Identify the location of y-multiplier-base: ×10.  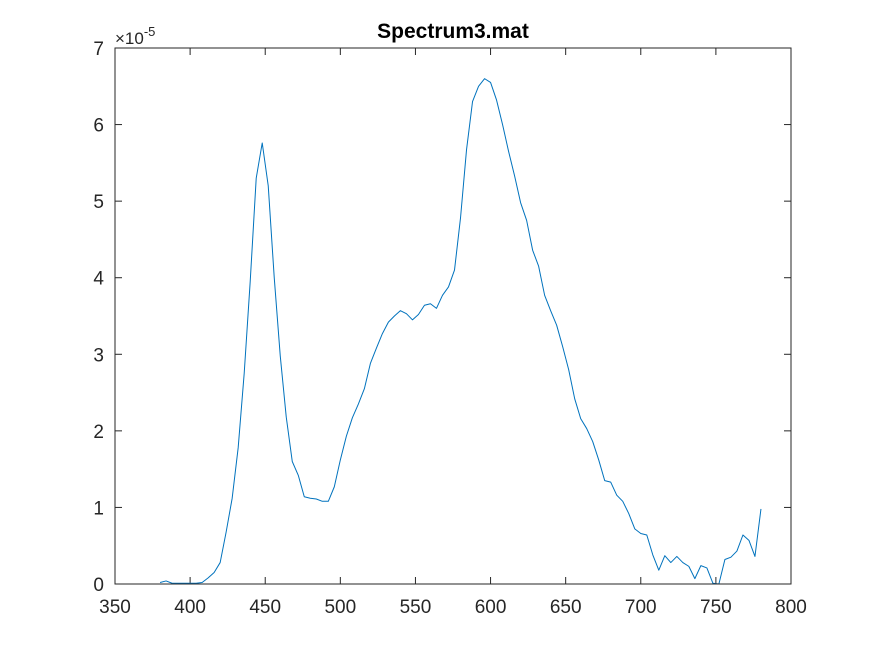
(129, 38).